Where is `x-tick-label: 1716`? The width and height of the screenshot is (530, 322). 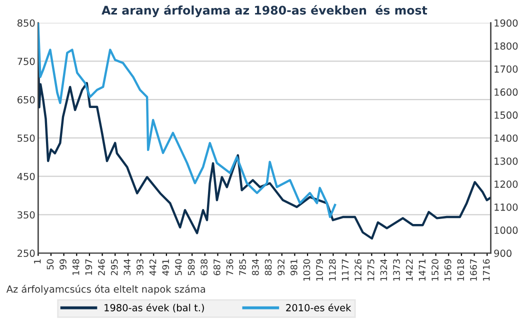 x-tick-label: 1716 is located at coordinates (486, 270).